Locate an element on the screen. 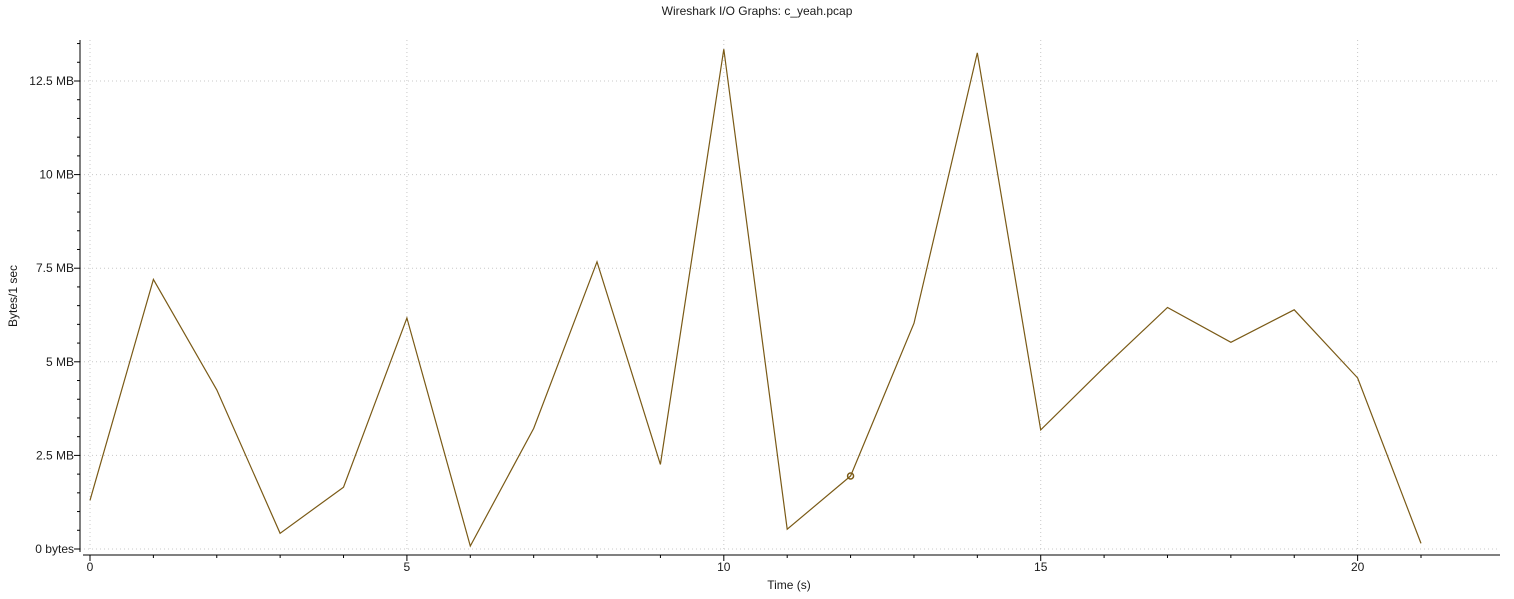 The height and width of the screenshot is (599, 1514). x-axis-label: Time (s) is located at coordinates (789, 585).